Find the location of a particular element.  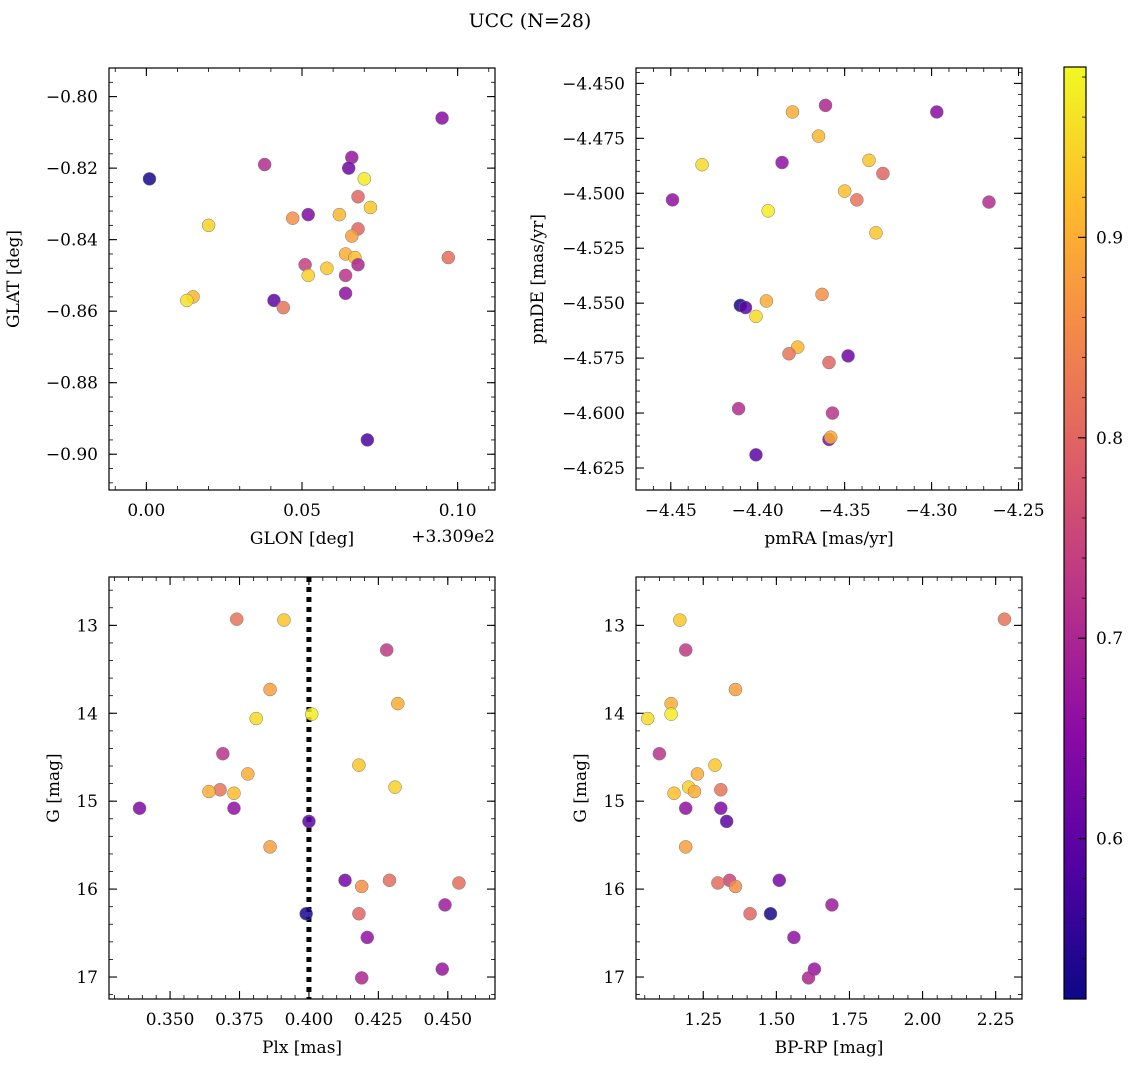

y-tick-label: −0.82 is located at coordinates (72, 169).